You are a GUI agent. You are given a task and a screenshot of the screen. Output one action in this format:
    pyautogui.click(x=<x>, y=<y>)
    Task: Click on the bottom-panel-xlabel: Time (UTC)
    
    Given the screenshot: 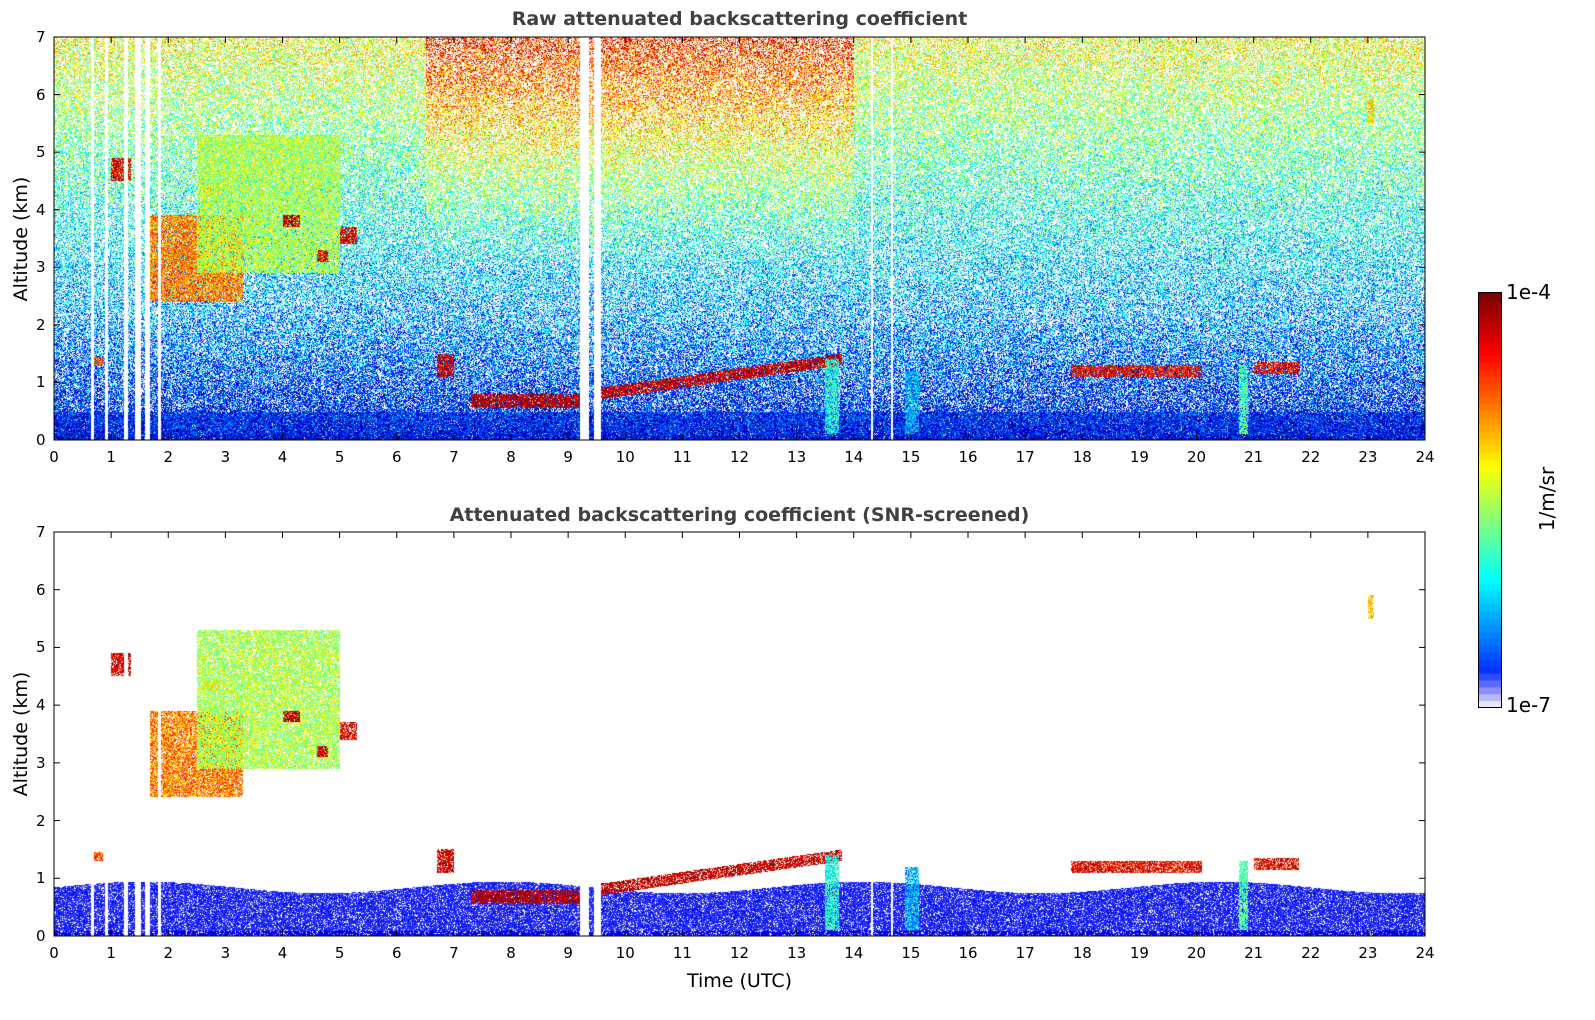 What is the action you would take?
    pyautogui.click(x=739, y=981)
    